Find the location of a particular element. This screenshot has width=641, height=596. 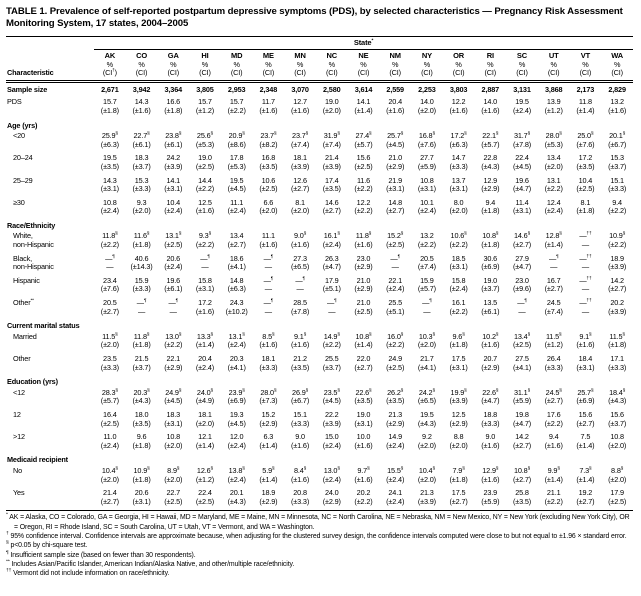

data-cell: 18.1 (±2.0) is located at coordinates (205, 418).